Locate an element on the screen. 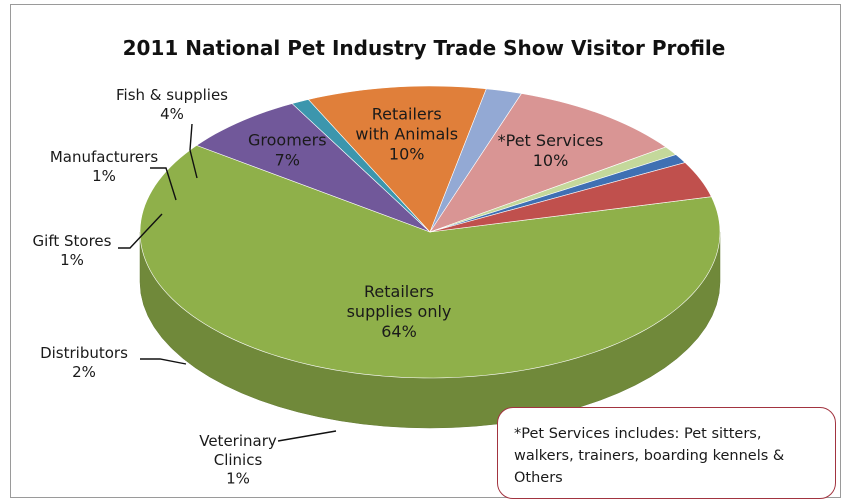 Image resolution: width=848 pixels, height=502 pixels. slice-label-6: Gift Stores 1% is located at coordinates (72, 250).